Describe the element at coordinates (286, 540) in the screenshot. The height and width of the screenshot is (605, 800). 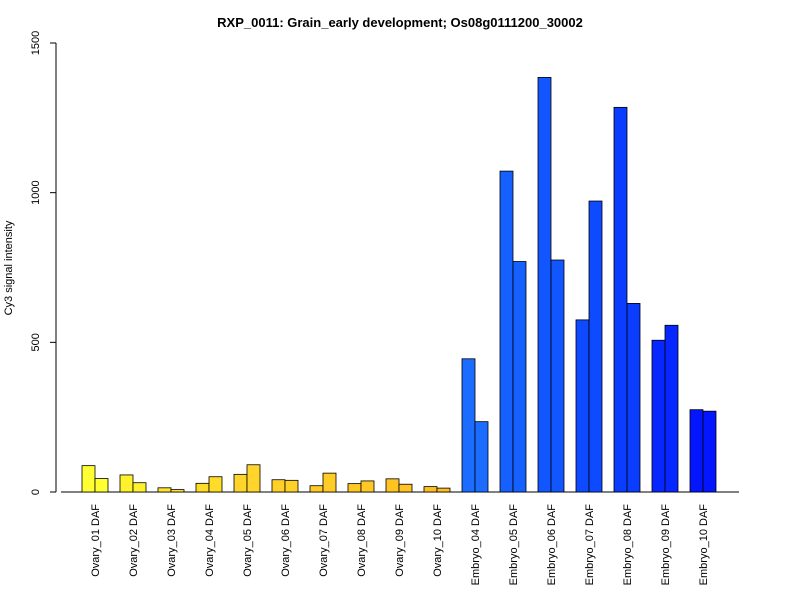
I see `category-label: Ovary_06 DAF` at that location.